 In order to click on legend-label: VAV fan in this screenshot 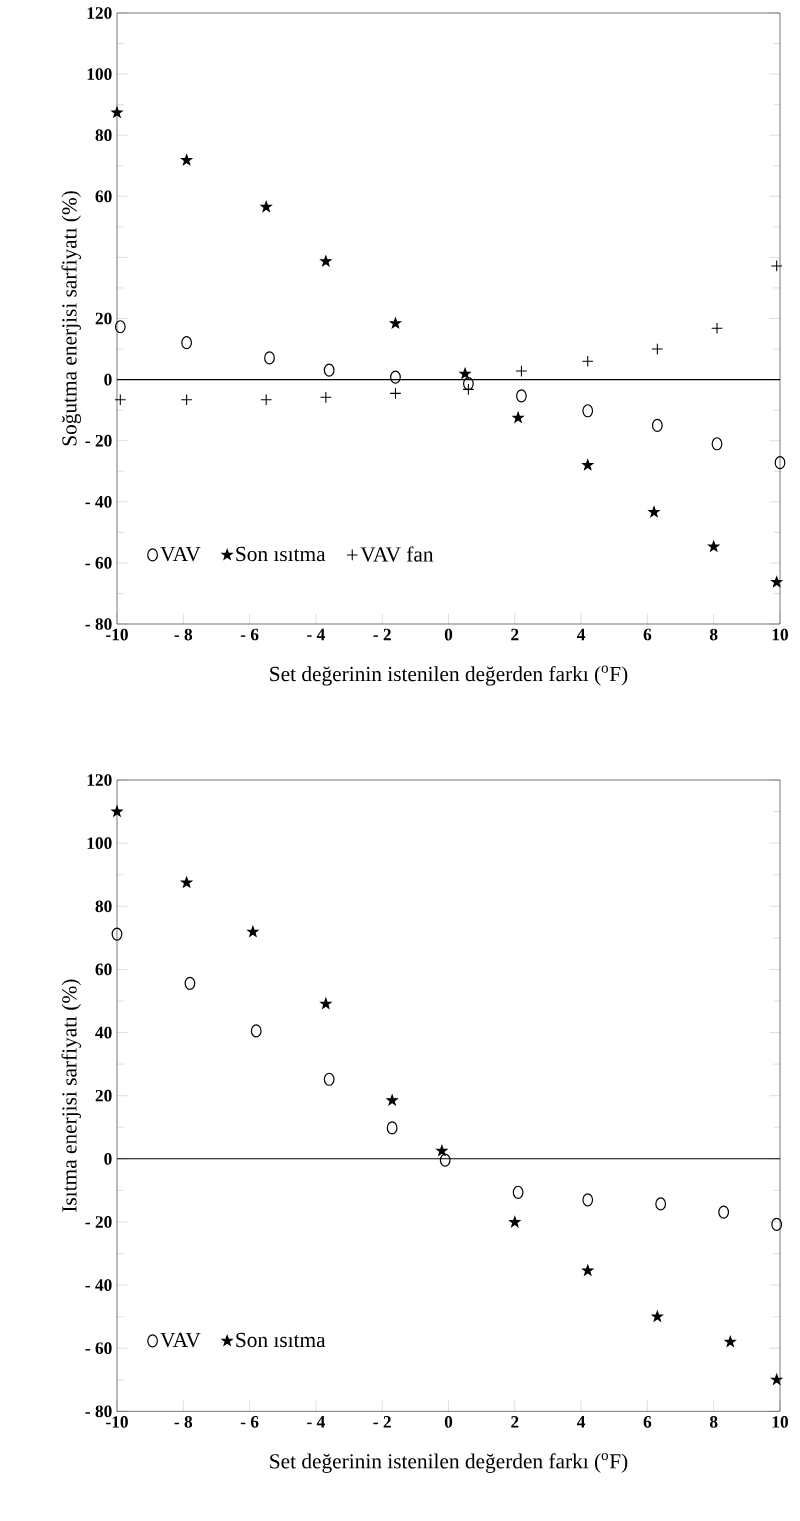, I will do `click(397, 554)`.